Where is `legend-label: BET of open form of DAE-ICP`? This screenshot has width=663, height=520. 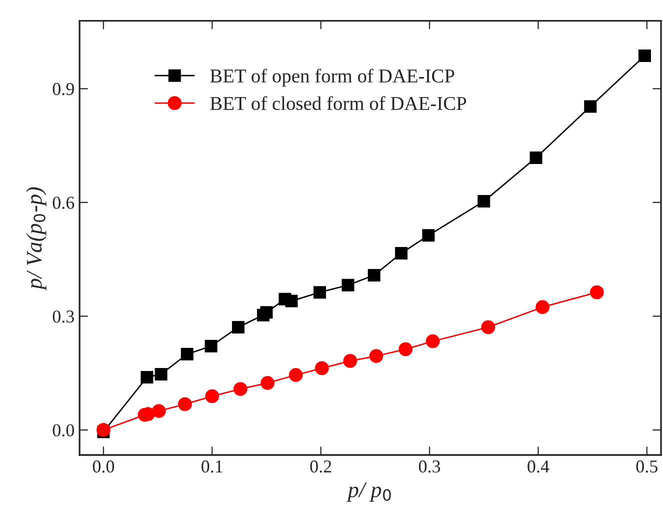
legend-label: BET of open form of DAE-ICP is located at coordinates (332, 77).